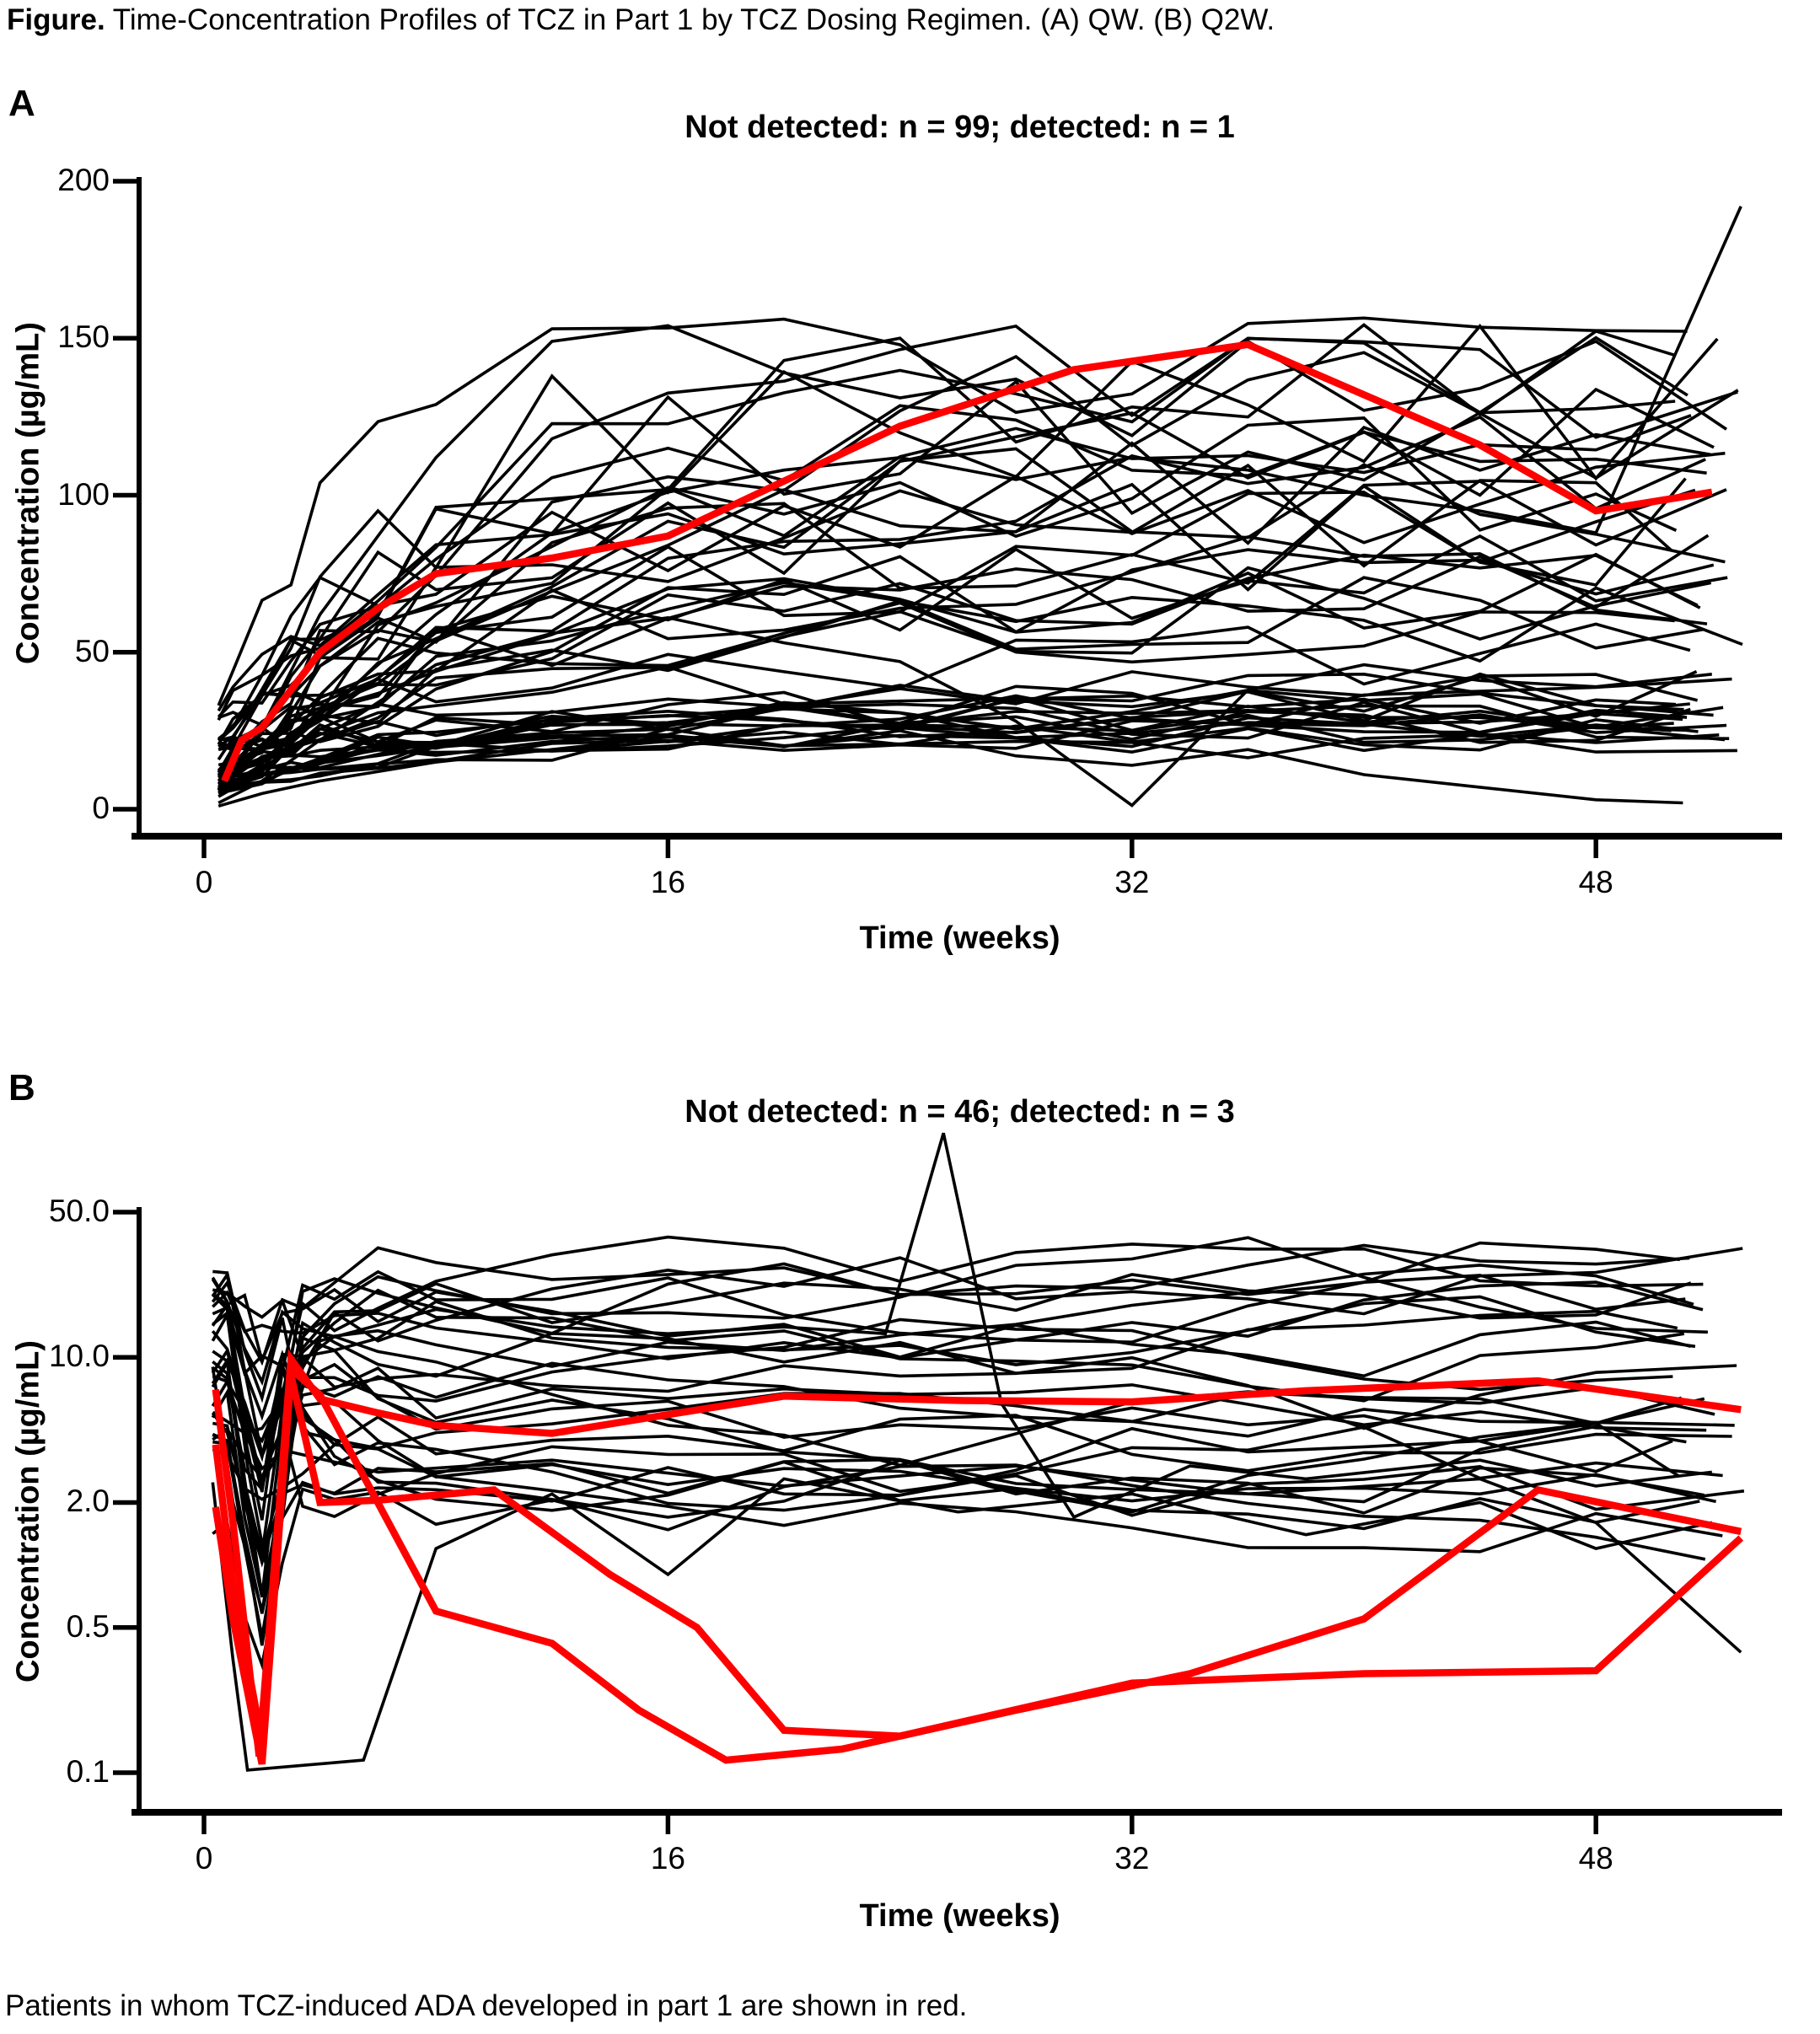 This screenshot has width=1820, height=2034. What do you see at coordinates (79, 1211) in the screenshot?
I see `y-tick-label: 50.0` at bounding box center [79, 1211].